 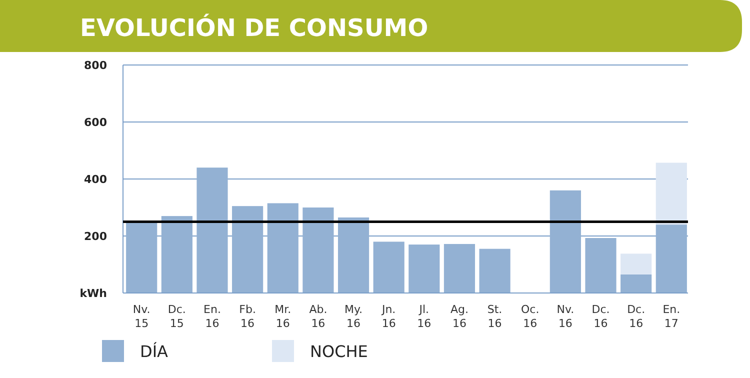 What do you see at coordinates (96, 236) in the screenshot?
I see `y-tick-label: 200` at bounding box center [96, 236].